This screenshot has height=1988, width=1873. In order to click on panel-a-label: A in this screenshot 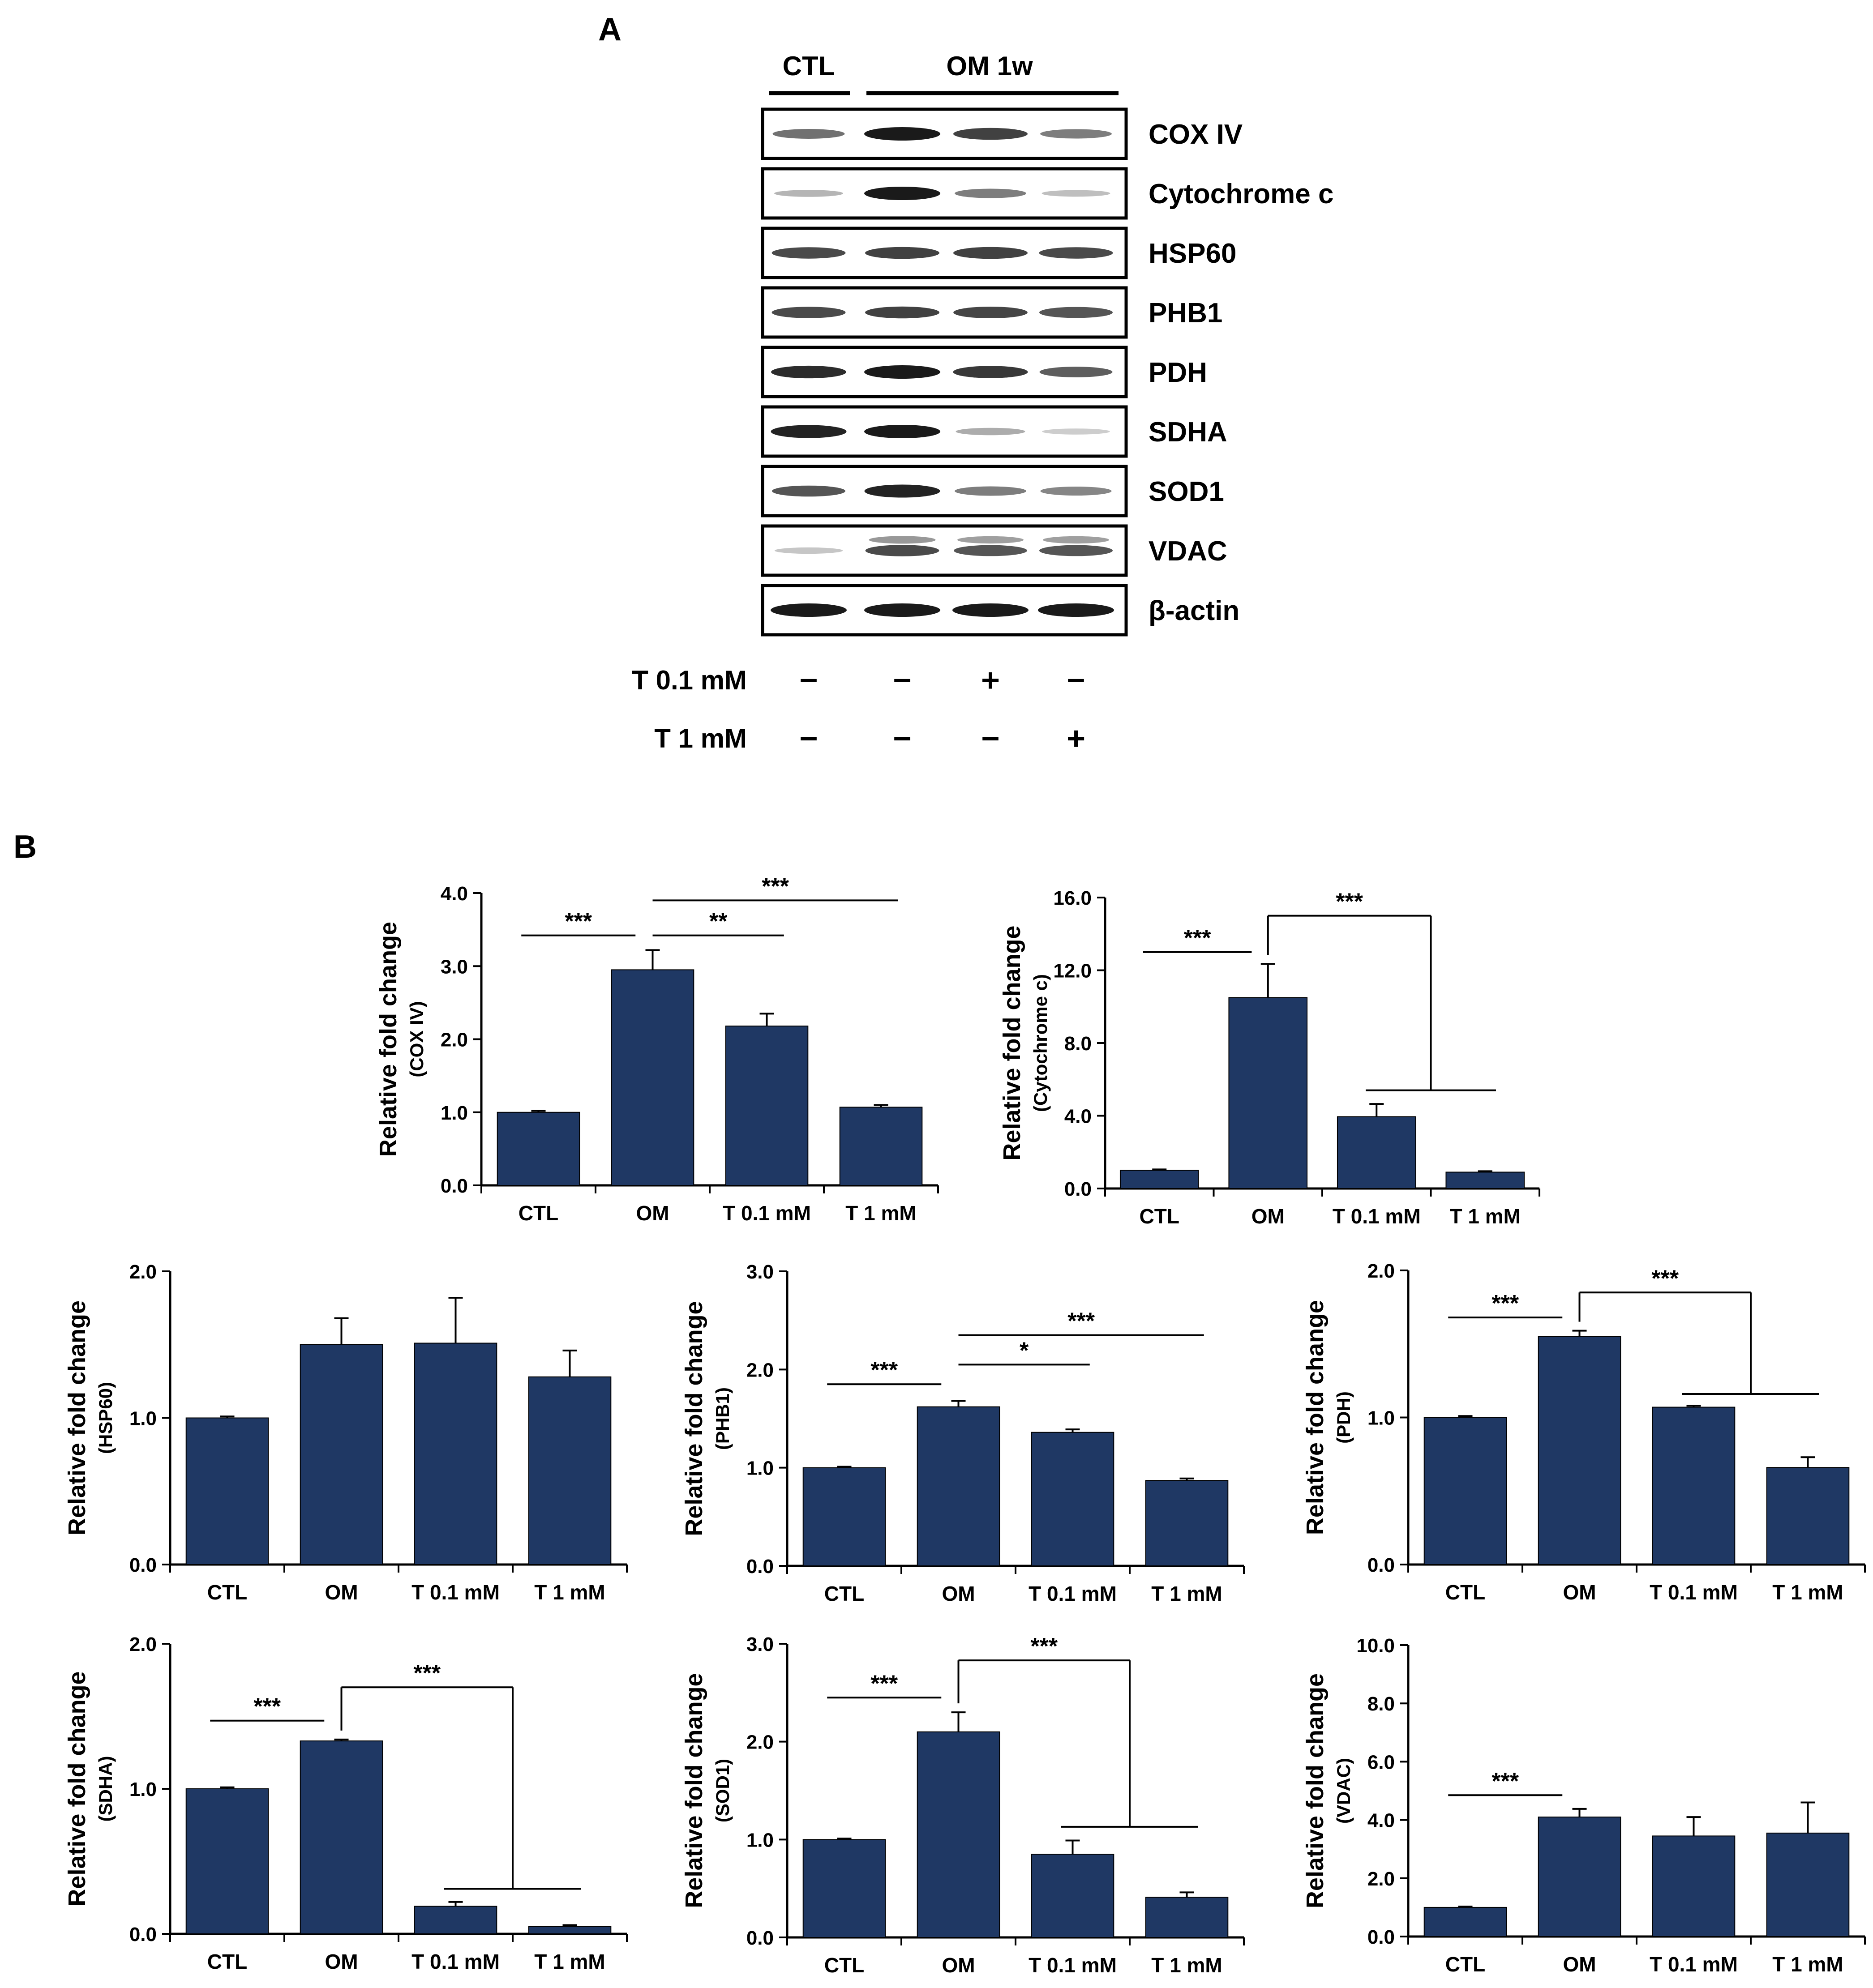, I will do `click(610, 29)`.